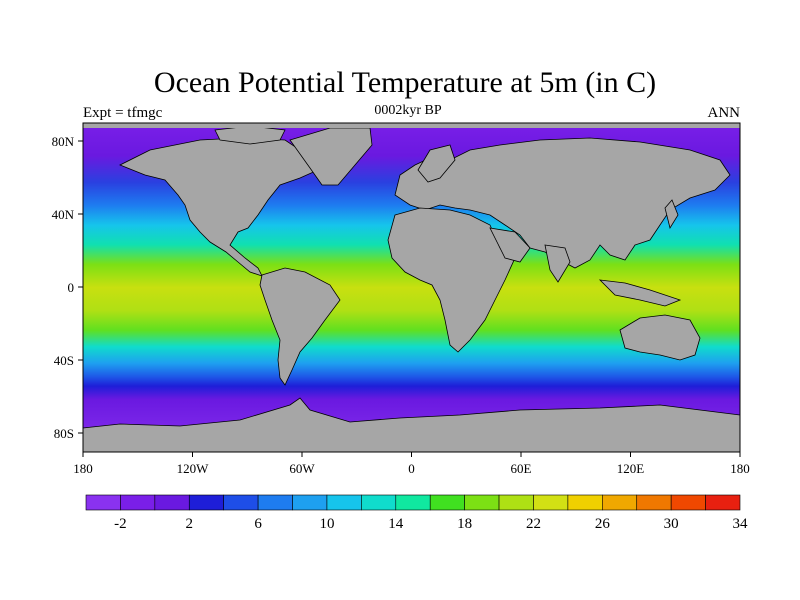 Image resolution: width=800 pixels, height=600 pixels. What do you see at coordinates (431, 524) in the screenshot?
I see `colorbar-labels: -226101418222630343842` at bounding box center [431, 524].